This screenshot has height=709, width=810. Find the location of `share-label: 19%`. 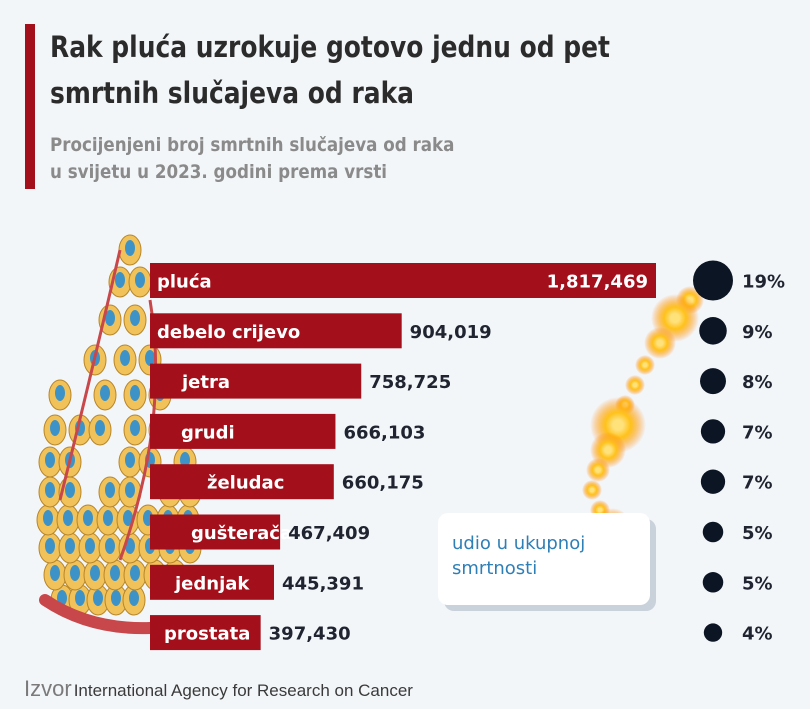

share-label: 19% is located at coordinates (763, 282).